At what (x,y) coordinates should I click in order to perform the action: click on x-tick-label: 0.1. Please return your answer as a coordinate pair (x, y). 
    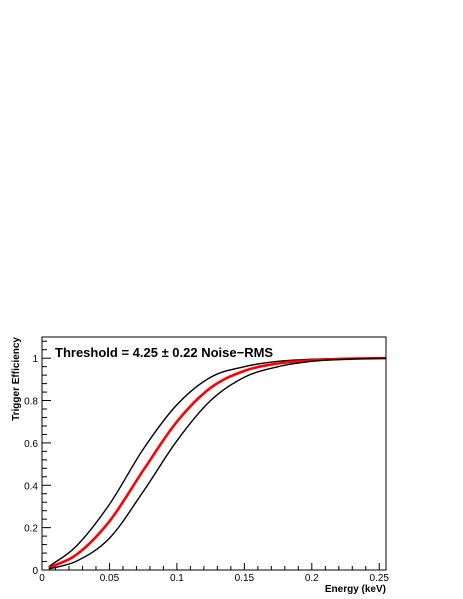
    Looking at the image, I should click on (177, 578).